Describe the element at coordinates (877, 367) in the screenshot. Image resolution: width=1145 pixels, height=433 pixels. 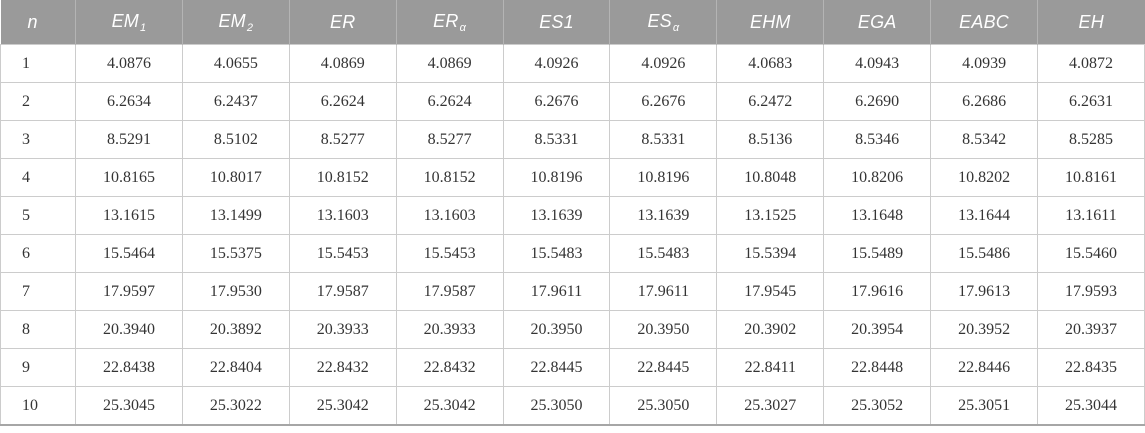
I see `table-cell: 22.8448` at that location.